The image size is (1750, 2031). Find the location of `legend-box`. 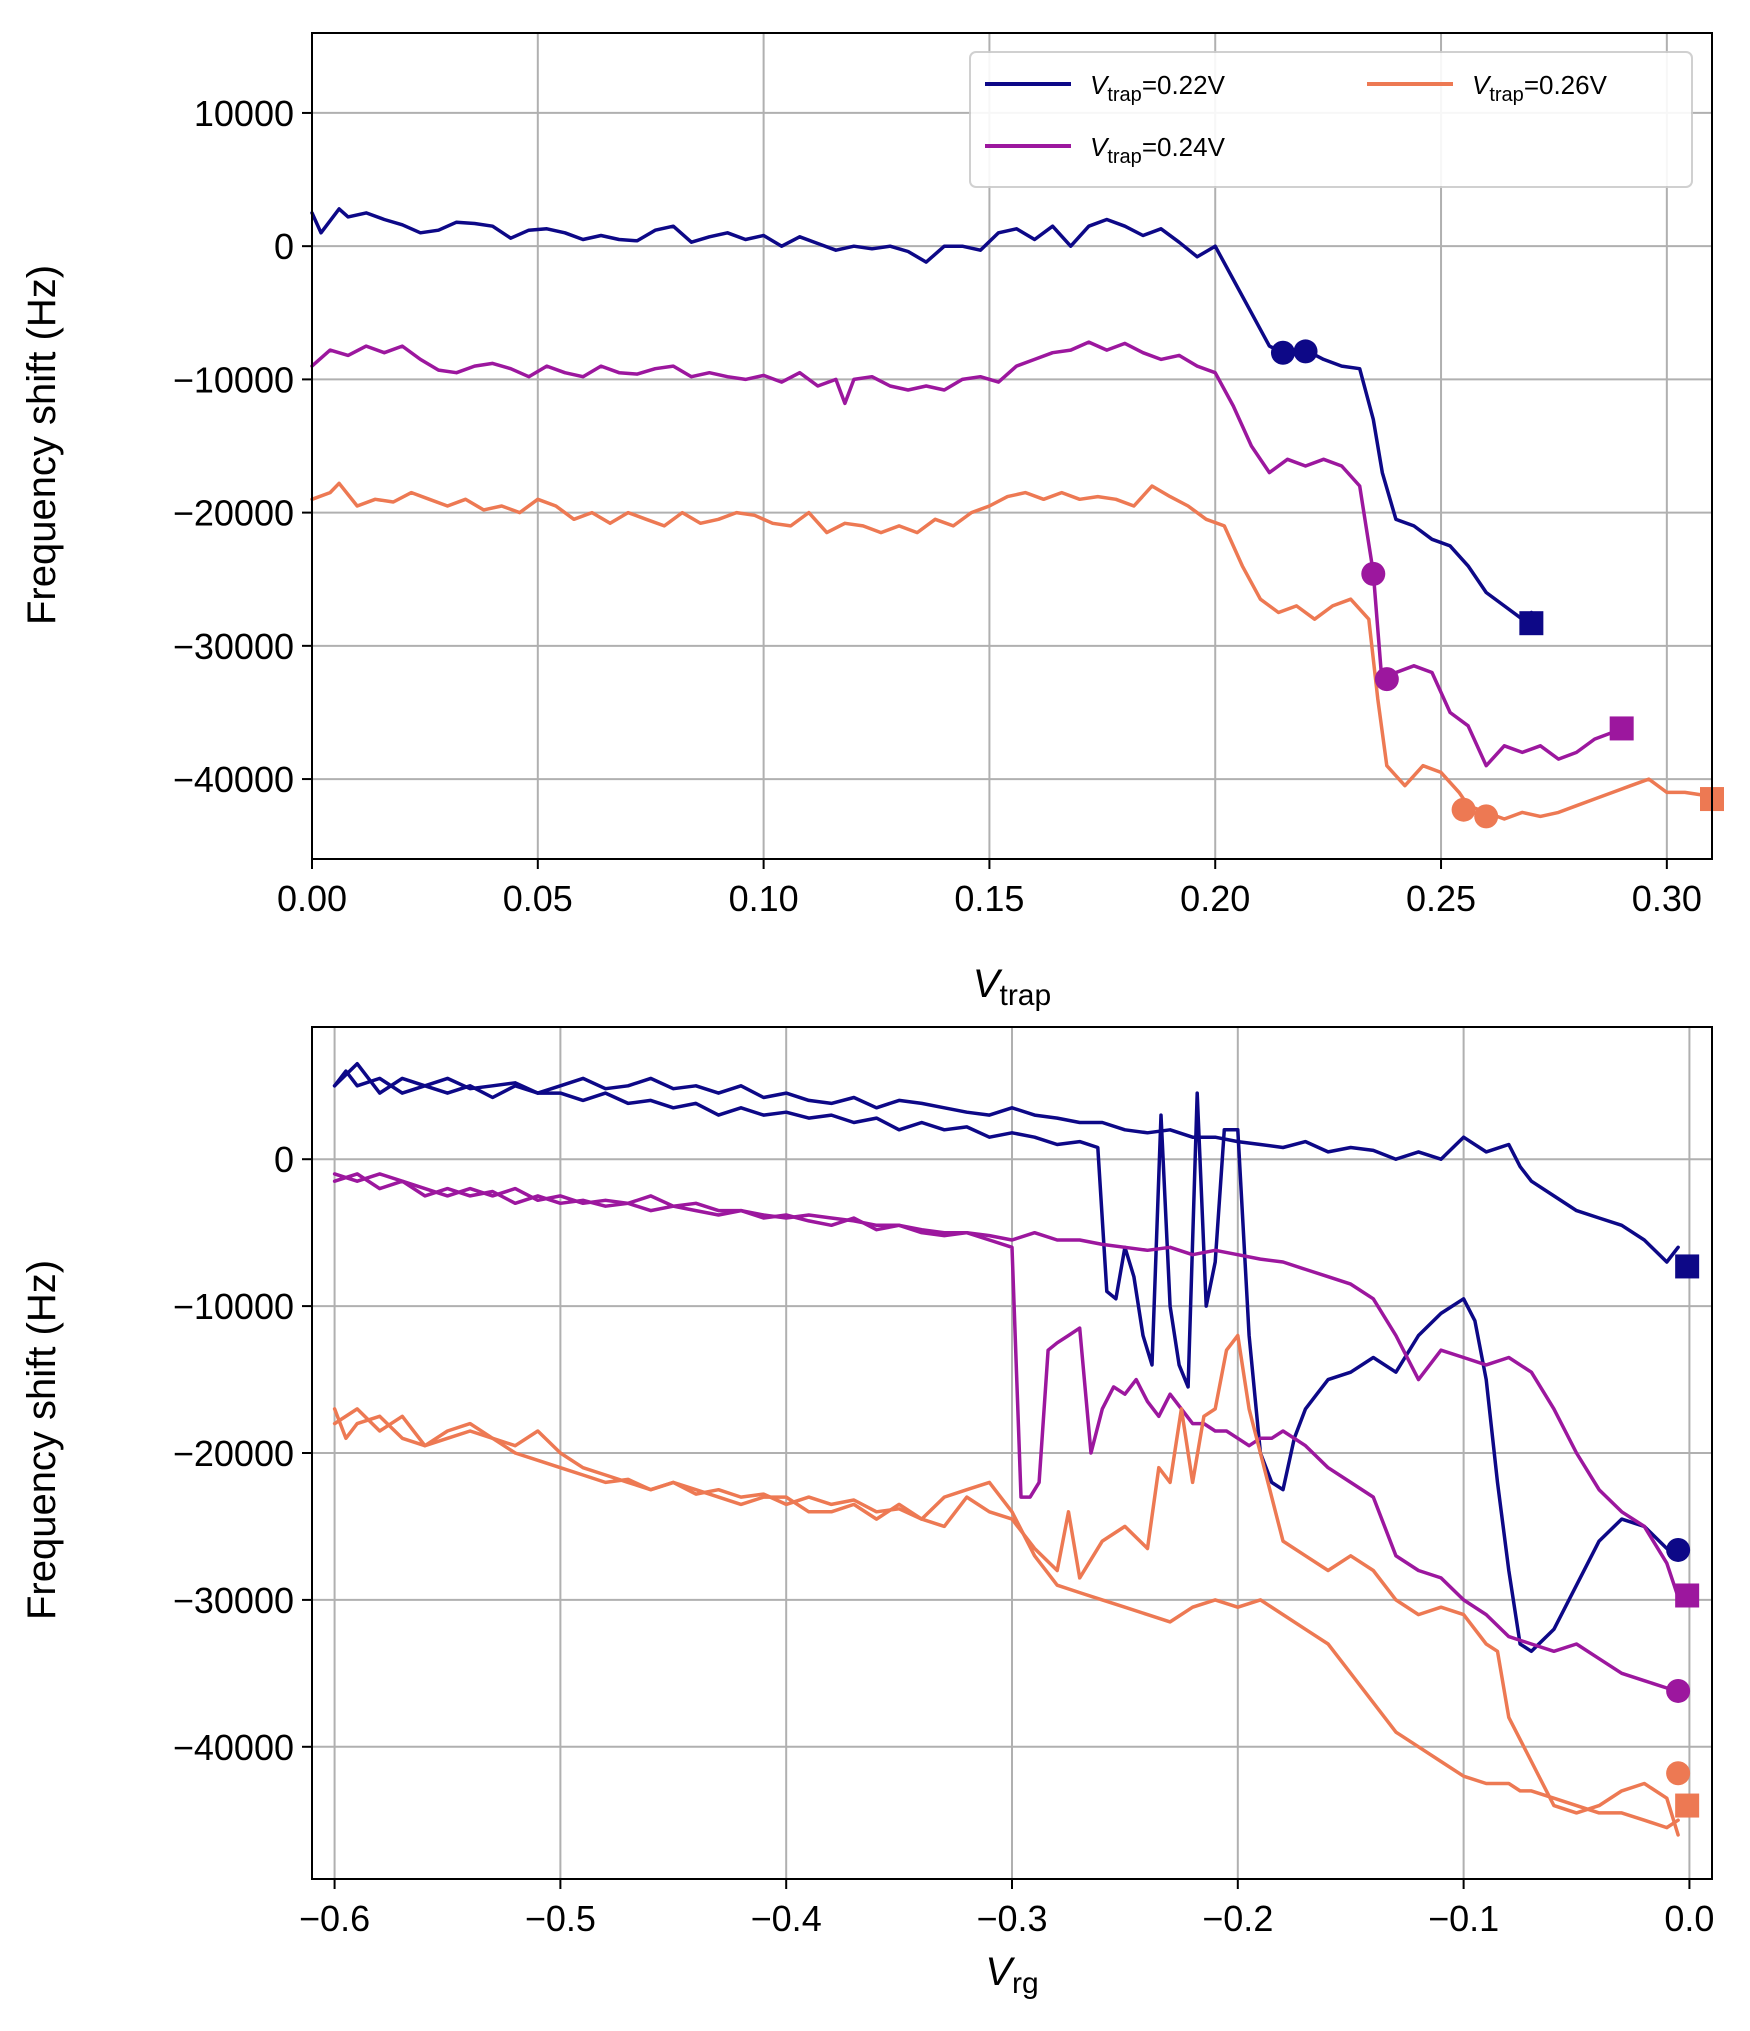

legend-box is located at coordinates (1331, 119).